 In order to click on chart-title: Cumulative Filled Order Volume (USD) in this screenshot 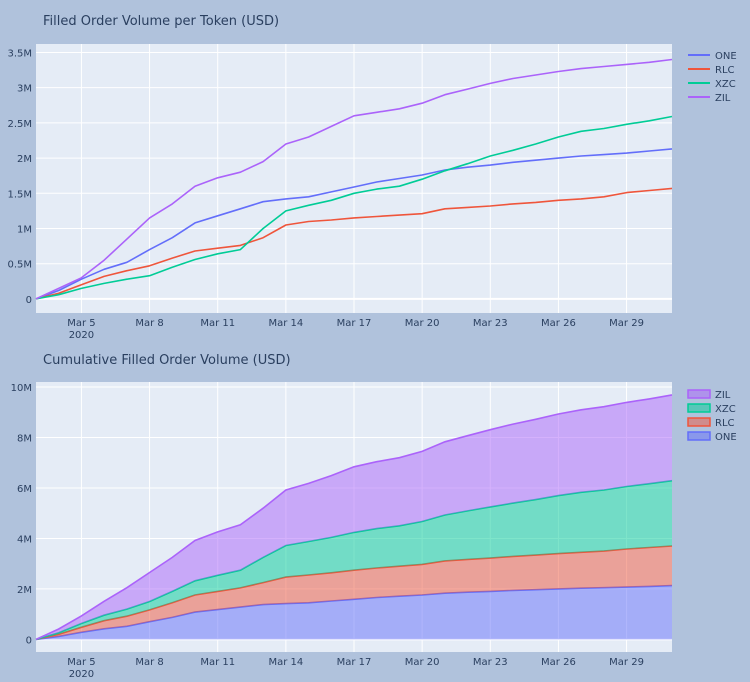, I will do `click(167, 360)`.